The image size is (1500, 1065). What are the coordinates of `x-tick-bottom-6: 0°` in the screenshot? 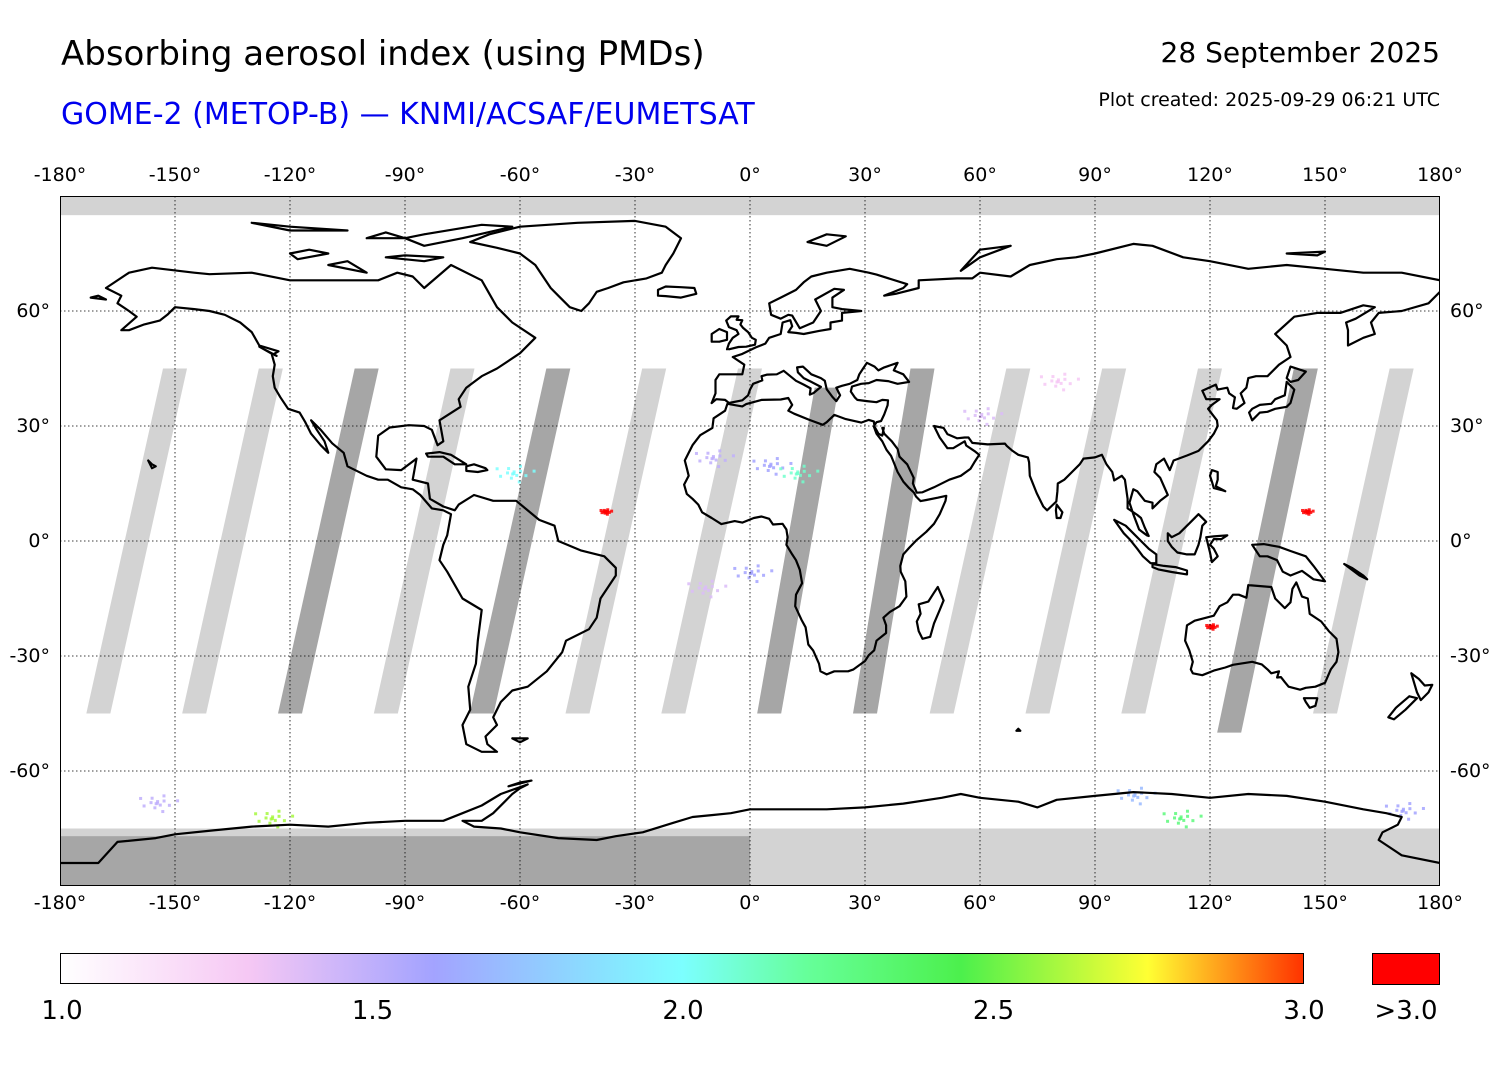 It's located at (750, 903).